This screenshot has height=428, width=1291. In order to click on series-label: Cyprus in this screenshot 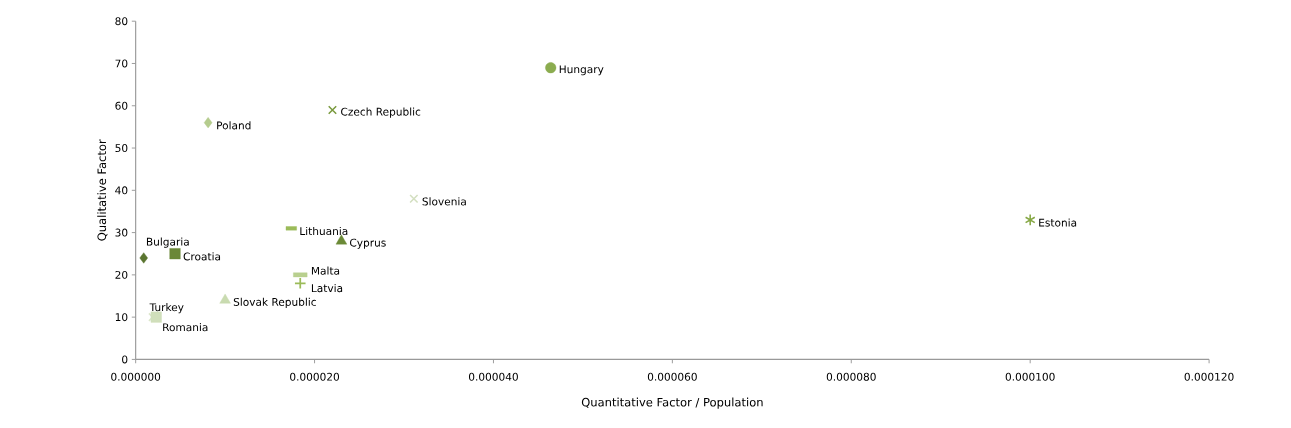, I will do `click(368, 243)`.